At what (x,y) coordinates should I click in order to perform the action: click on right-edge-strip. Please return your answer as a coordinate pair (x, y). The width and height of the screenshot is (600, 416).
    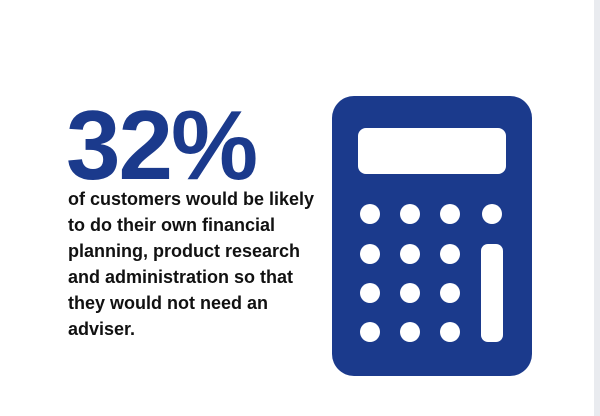
    Looking at the image, I should click on (597, 208).